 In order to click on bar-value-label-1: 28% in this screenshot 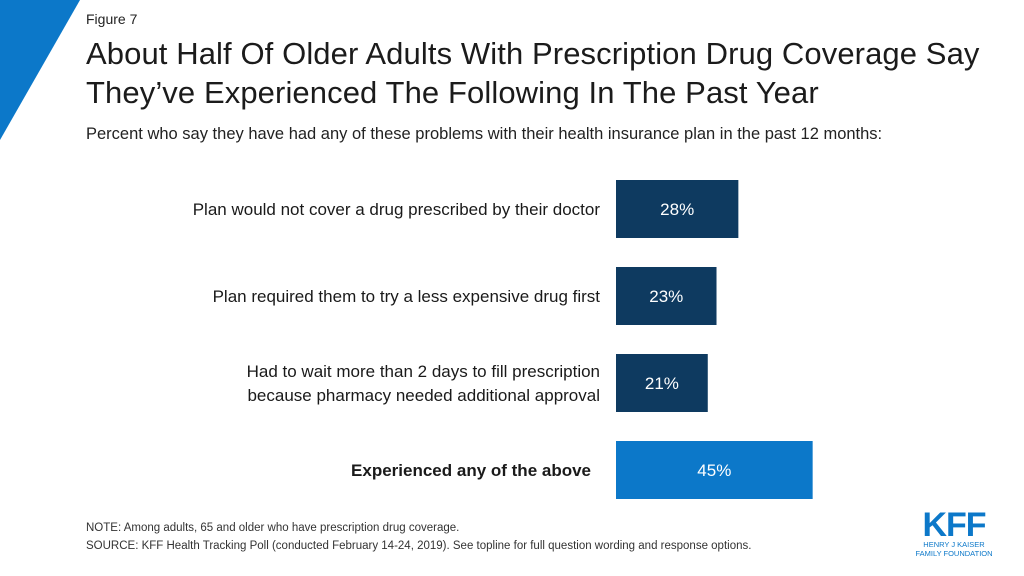, I will do `click(677, 209)`.